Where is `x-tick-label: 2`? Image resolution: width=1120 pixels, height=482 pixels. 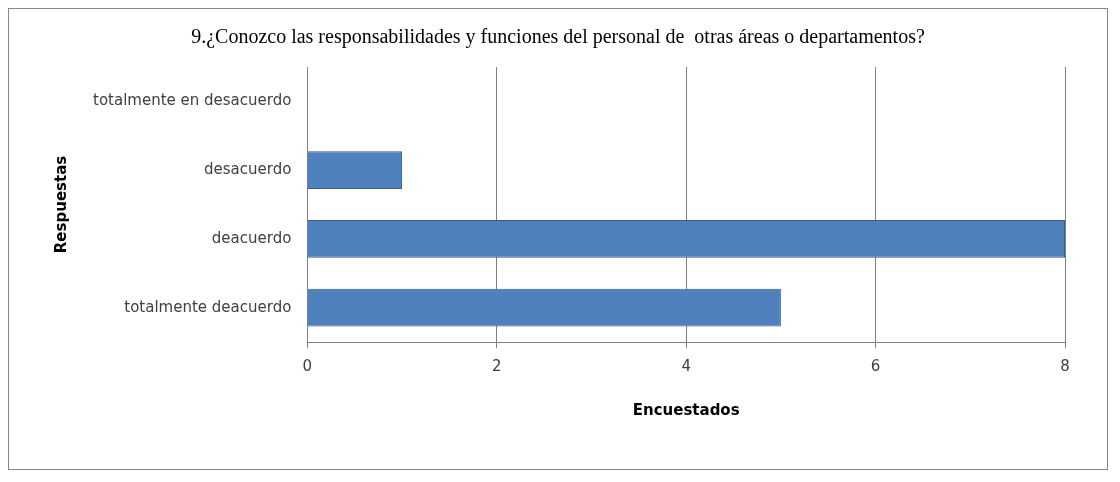 x-tick-label: 2 is located at coordinates (497, 365).